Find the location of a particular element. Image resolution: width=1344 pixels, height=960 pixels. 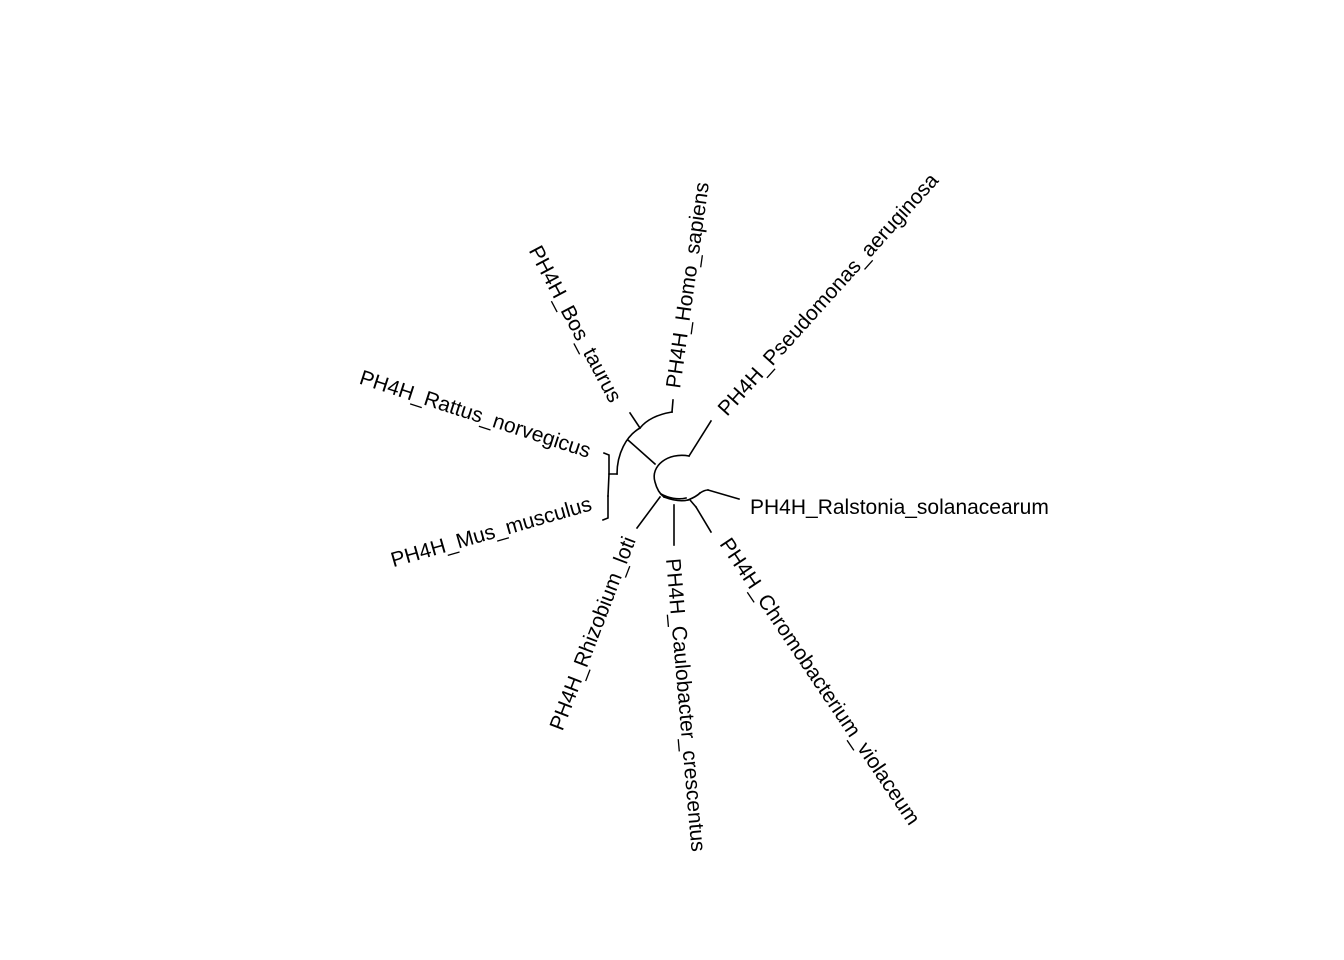

branch-chromobacterium is located at coordinates (703, 519).